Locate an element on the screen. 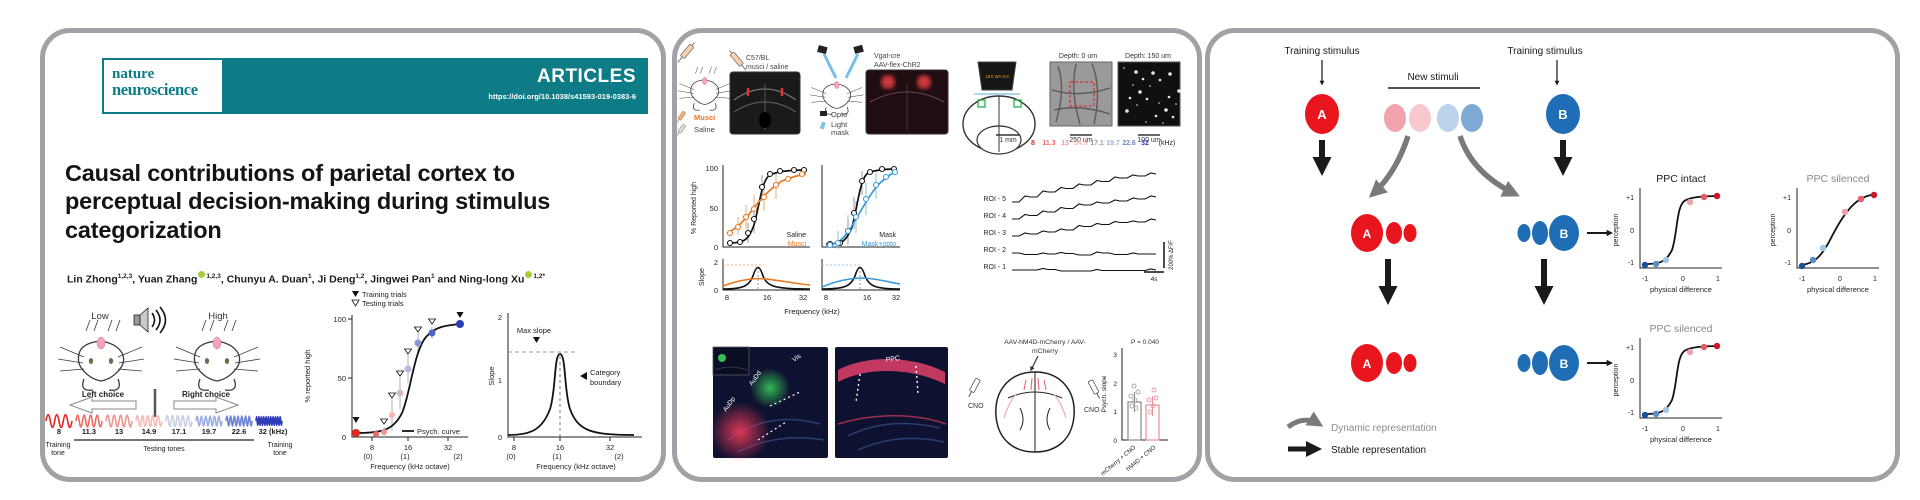 The width and height of the screenshot is (1920, 500). y-tick: 3 is located at coordinates (1115, 355).